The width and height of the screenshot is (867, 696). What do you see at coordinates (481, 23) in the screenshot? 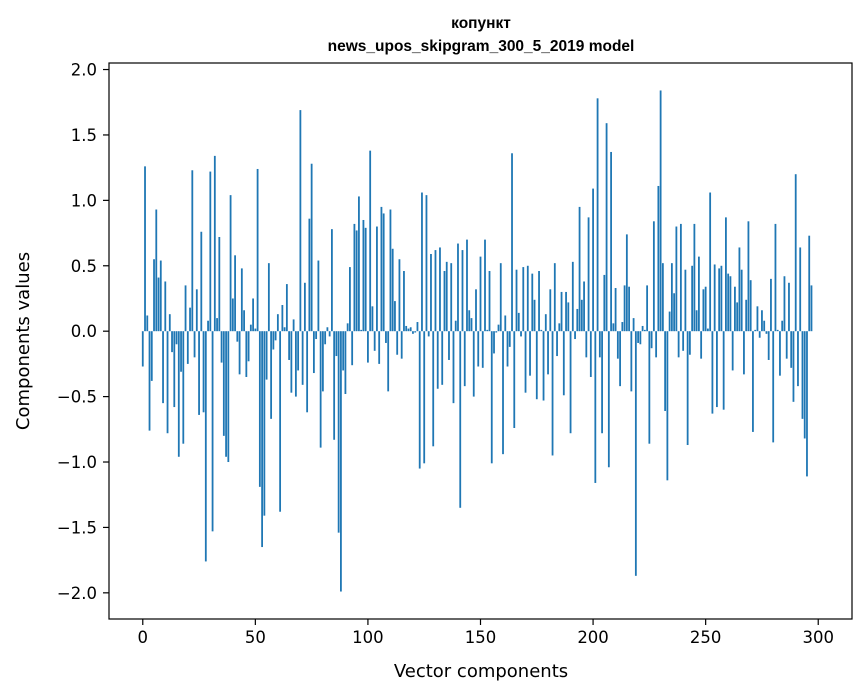
I see `chart-title-line-1: копункт` at bounding box center [481, 23].